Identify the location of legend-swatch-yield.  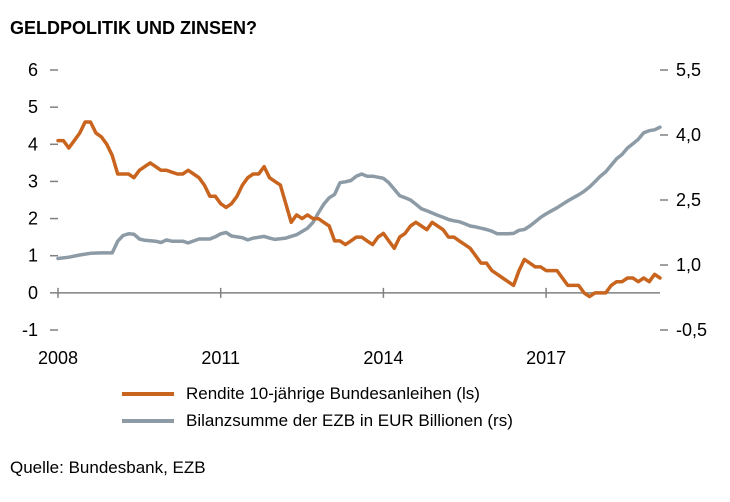
(148, 393).